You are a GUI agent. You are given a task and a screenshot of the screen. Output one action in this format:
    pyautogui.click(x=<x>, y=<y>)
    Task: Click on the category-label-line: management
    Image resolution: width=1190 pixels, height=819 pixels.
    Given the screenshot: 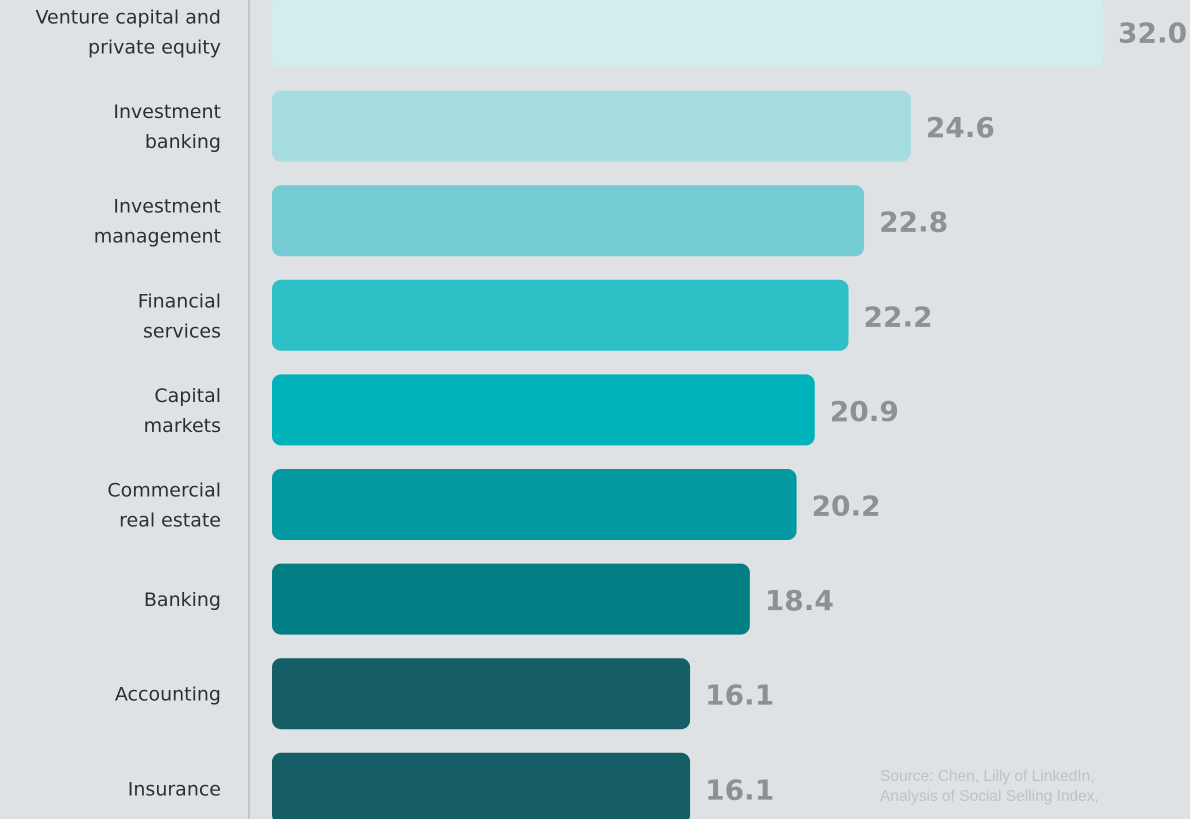 What is the action you would take?
    pyautogui.click(x=157, y=237)
    